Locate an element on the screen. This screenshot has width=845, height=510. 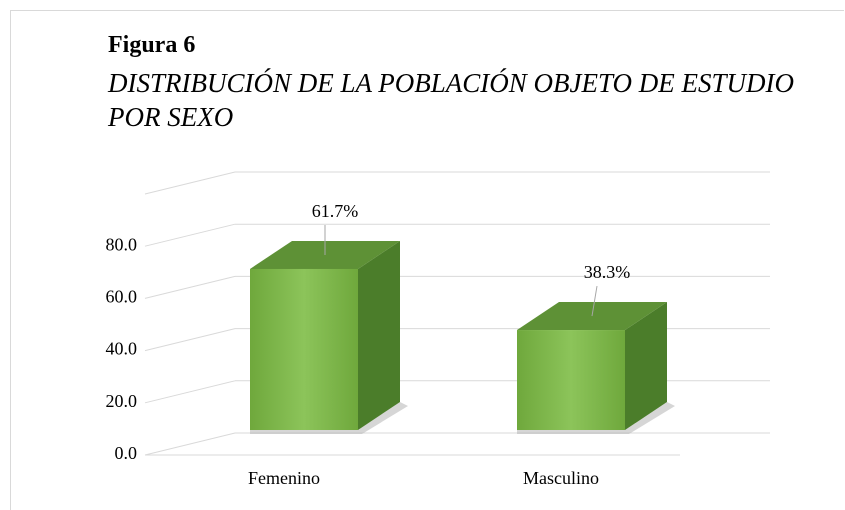
y-tick-label: 60.0 is located at coordinates (122, 297).